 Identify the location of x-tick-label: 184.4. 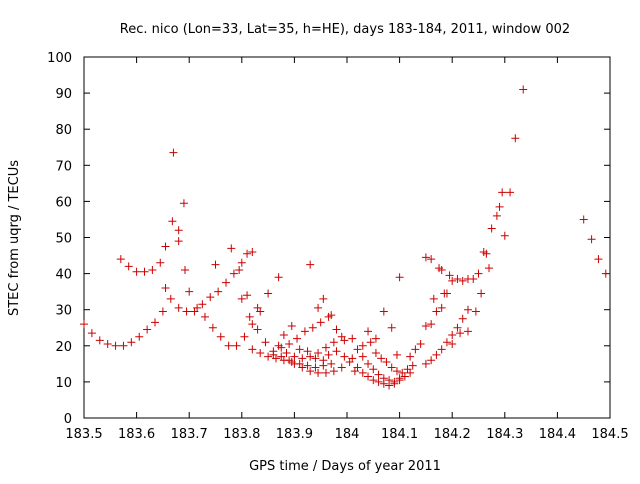
(557, 434).